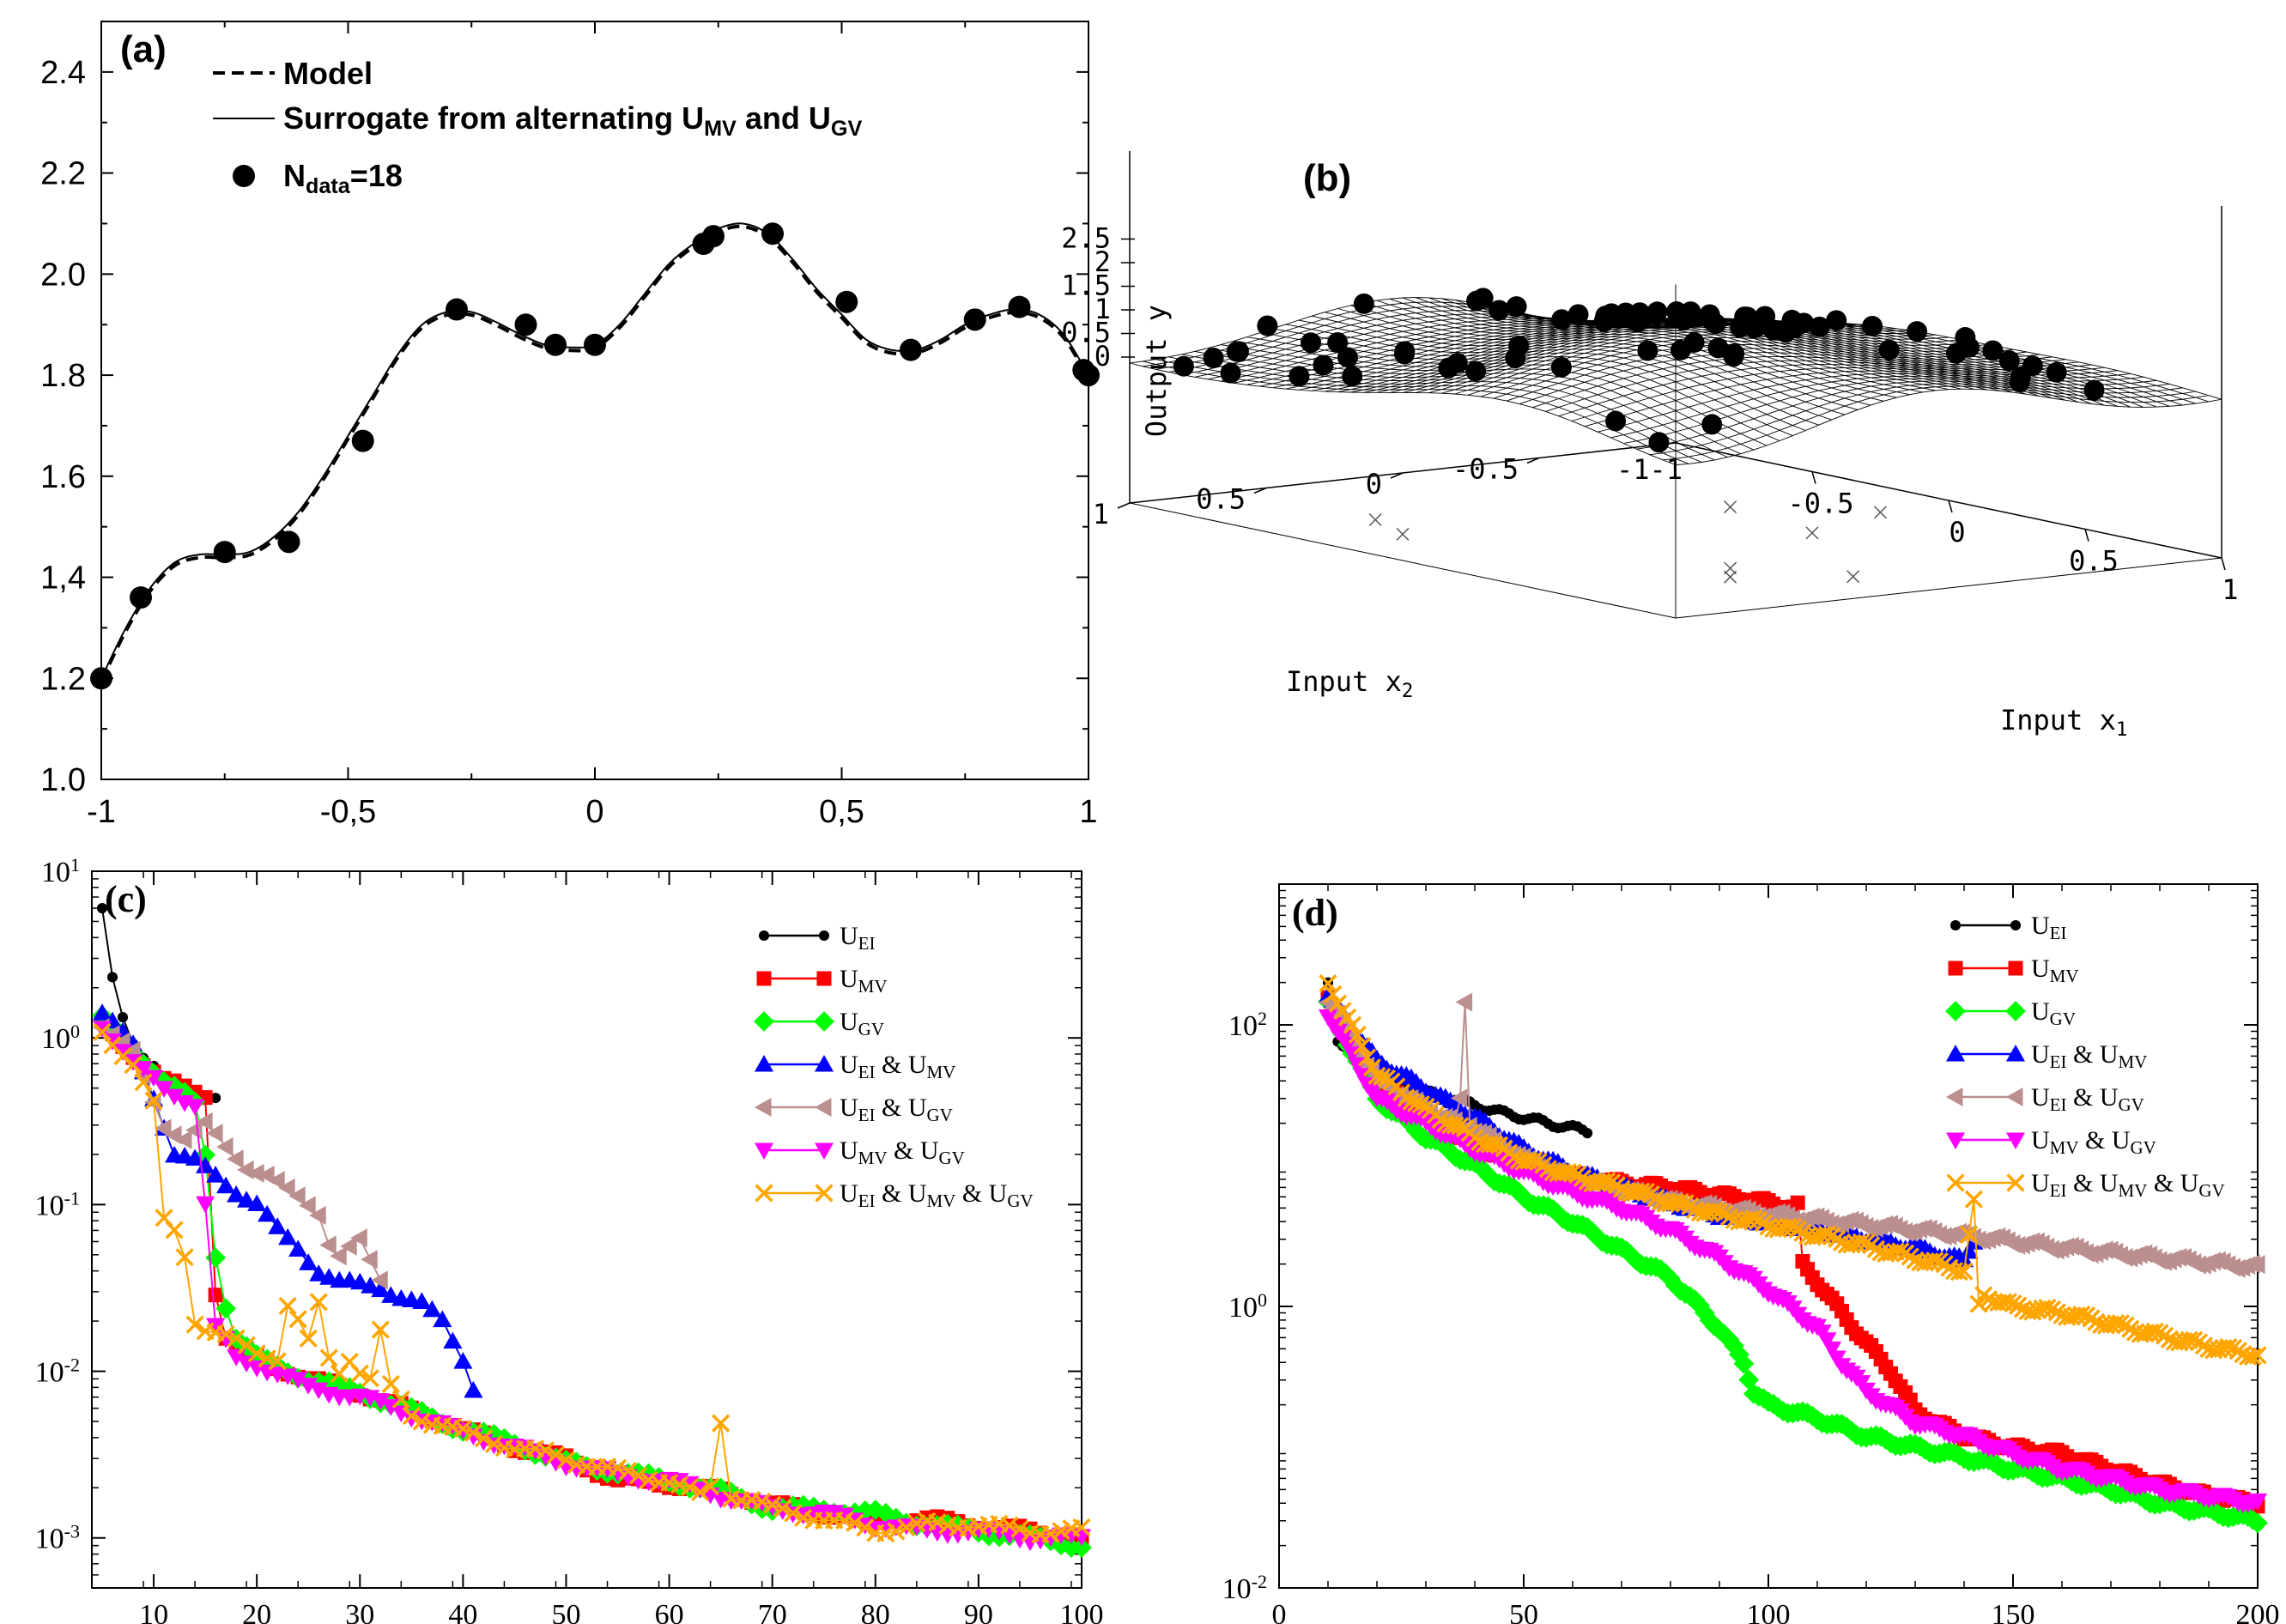  I want to click on x2-axis-title-part: Input x, so click(1344, 681).